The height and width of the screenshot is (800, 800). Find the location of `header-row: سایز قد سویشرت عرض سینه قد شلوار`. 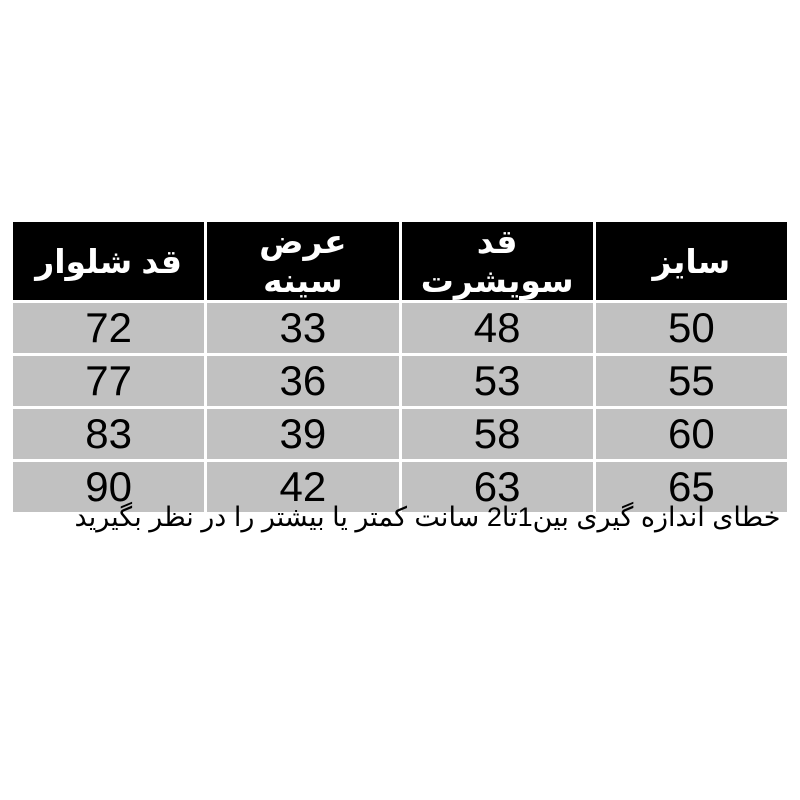

header-row: سایز قد سویشرت عرض سینه قد شلوار is located at coordinates (400, 261).